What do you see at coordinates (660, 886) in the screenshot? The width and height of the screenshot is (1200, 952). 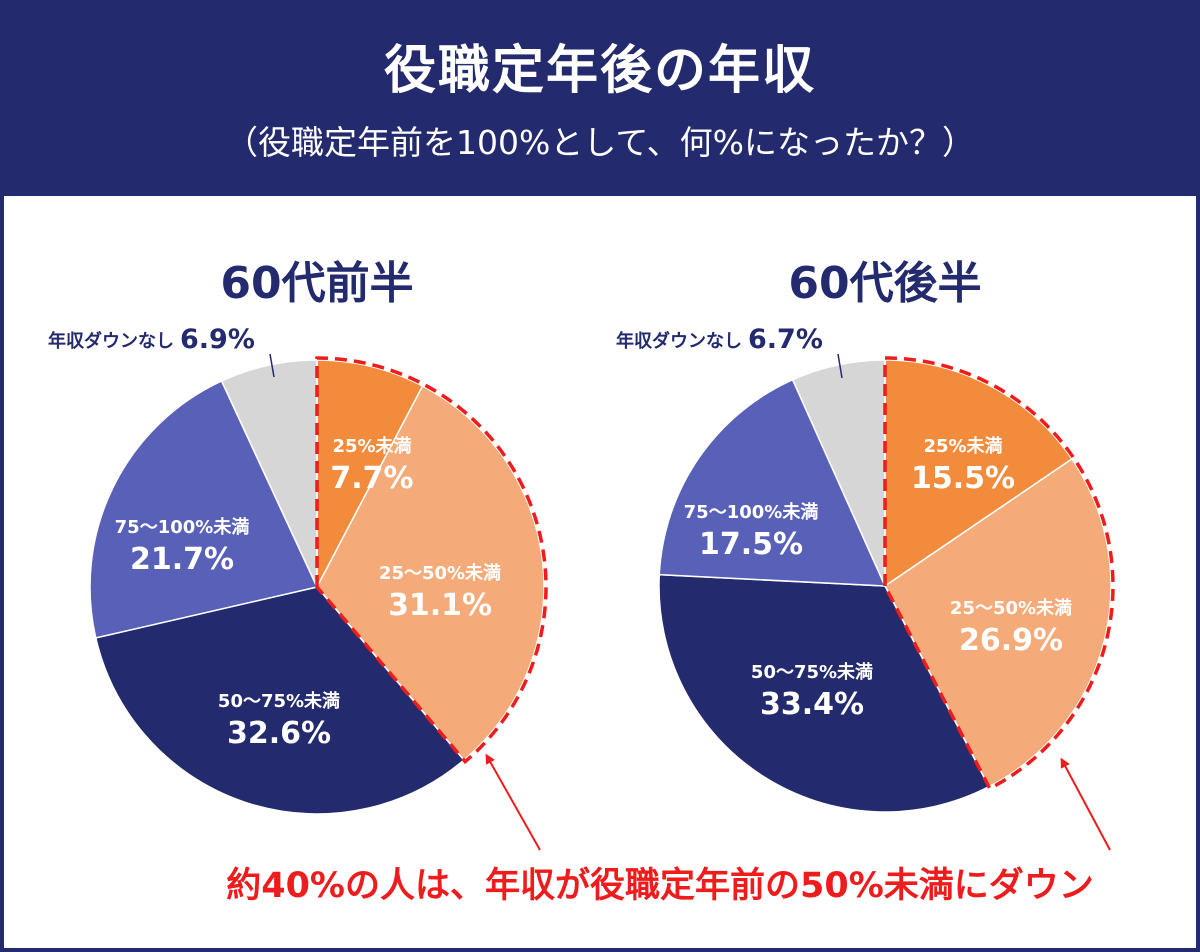 I see `callout-text: 約40%の人は、年収が役職定年前の50%未満にダウン` at bounding box center [660, 886].